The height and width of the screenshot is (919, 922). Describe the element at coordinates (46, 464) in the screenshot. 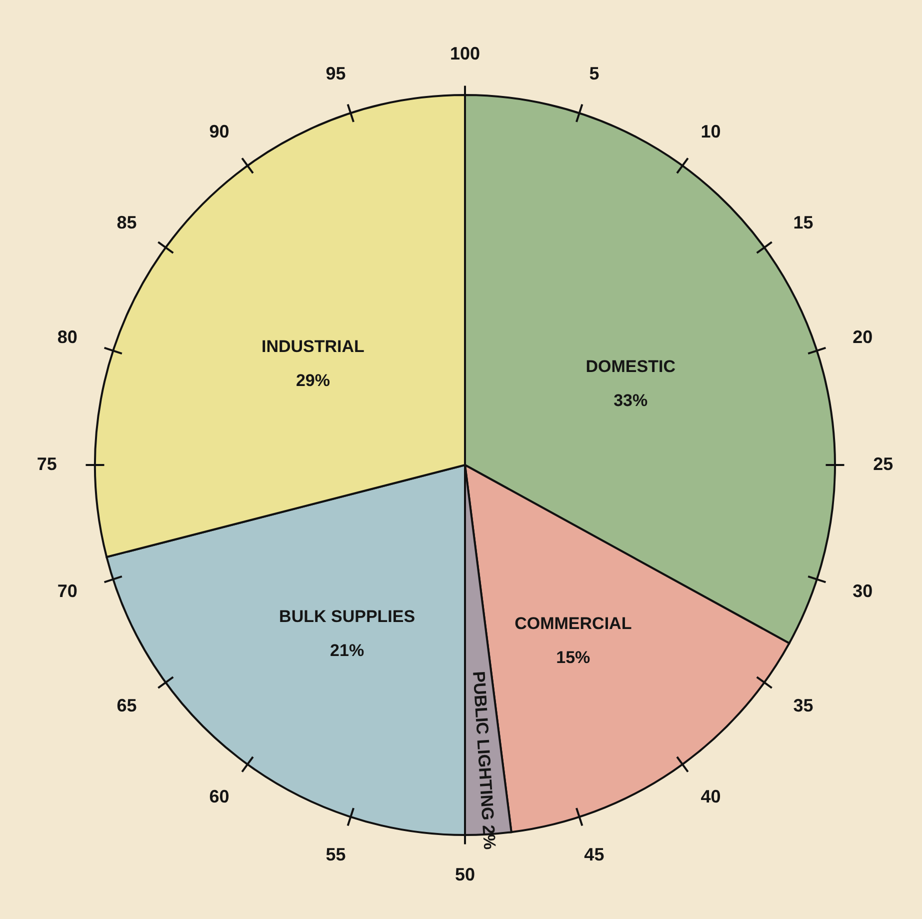

I see `text: 75` at that location.